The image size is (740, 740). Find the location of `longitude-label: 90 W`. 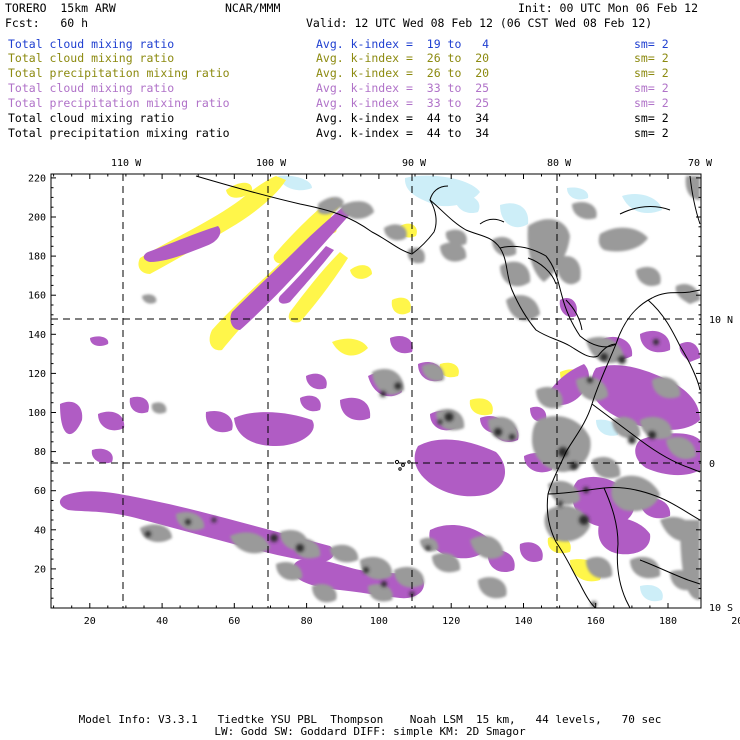

longitude-label: 90 W is located at coordinates (414, 163).